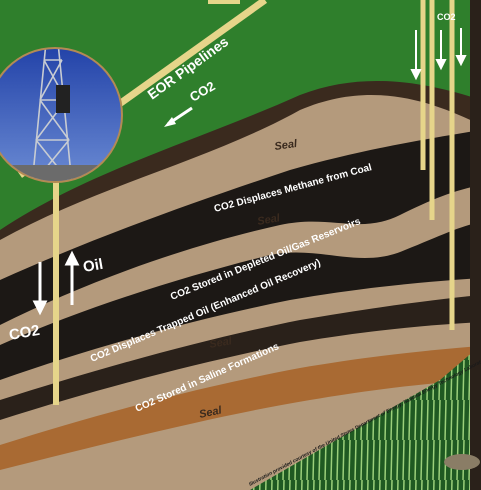 This screenshot has width=481, height=490. What do you see at coordinates (61, 115) in the screenshot?
I see `drilling-rig-inset` at bounding box center [61, 115].